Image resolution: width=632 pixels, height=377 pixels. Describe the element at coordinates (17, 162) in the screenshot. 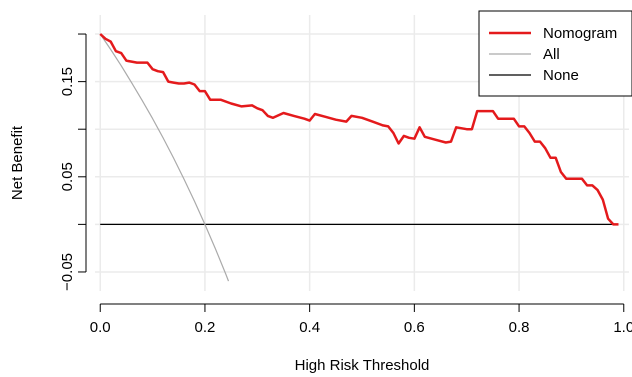

I see `y-axis-label: Net Benefit` at that location.